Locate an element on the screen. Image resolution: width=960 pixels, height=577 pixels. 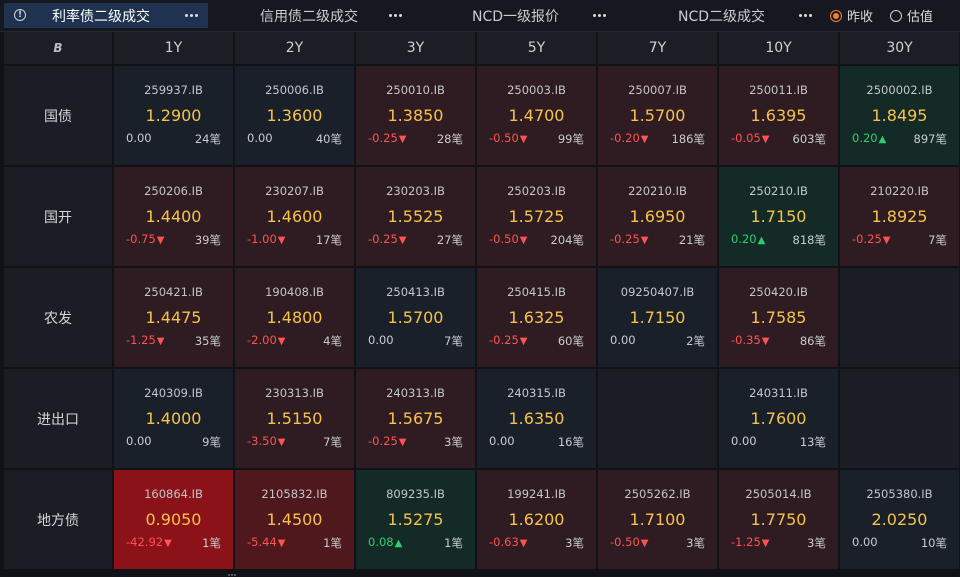
bond-cell: 2505380.IB 2.0250 0.00 10笔 is located at coordinates (899, 519).